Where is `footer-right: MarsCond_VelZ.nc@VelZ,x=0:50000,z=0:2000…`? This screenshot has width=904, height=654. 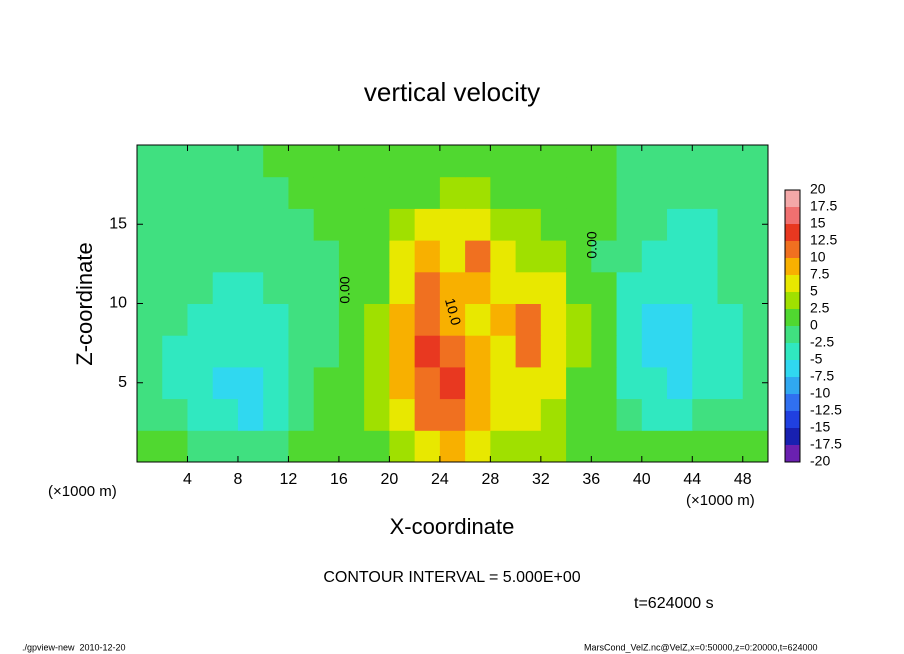
footer-right: MarsCond_VelZ.nc@VelZ,x=0:50000,z=0:2000… is located at coordinates (701, 647).